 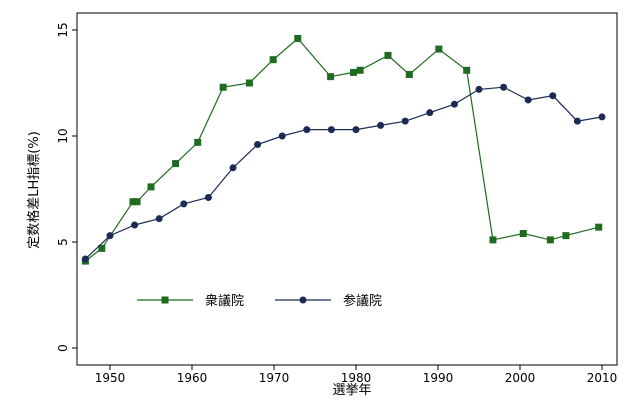 What do you see at coordinates (224, 301) in the screenshot?
I see `legend-label: 衆議院` at bounding box center [224, 301].